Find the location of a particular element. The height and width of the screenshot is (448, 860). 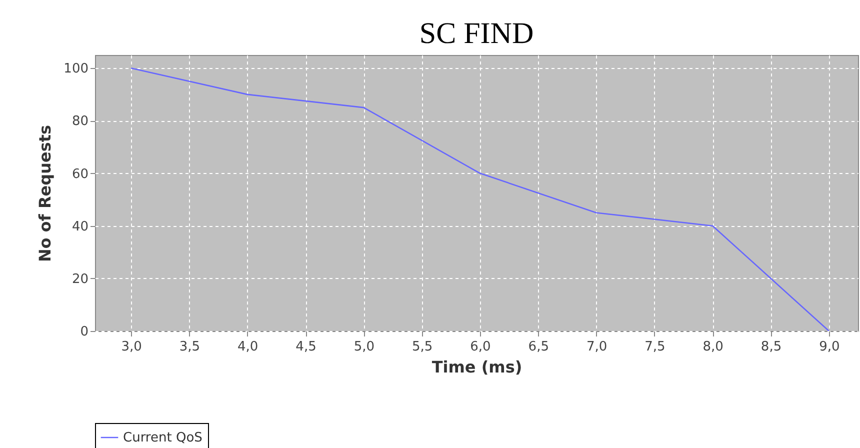

x-tick-label: 5,5 is located at coordinates (422, 347).